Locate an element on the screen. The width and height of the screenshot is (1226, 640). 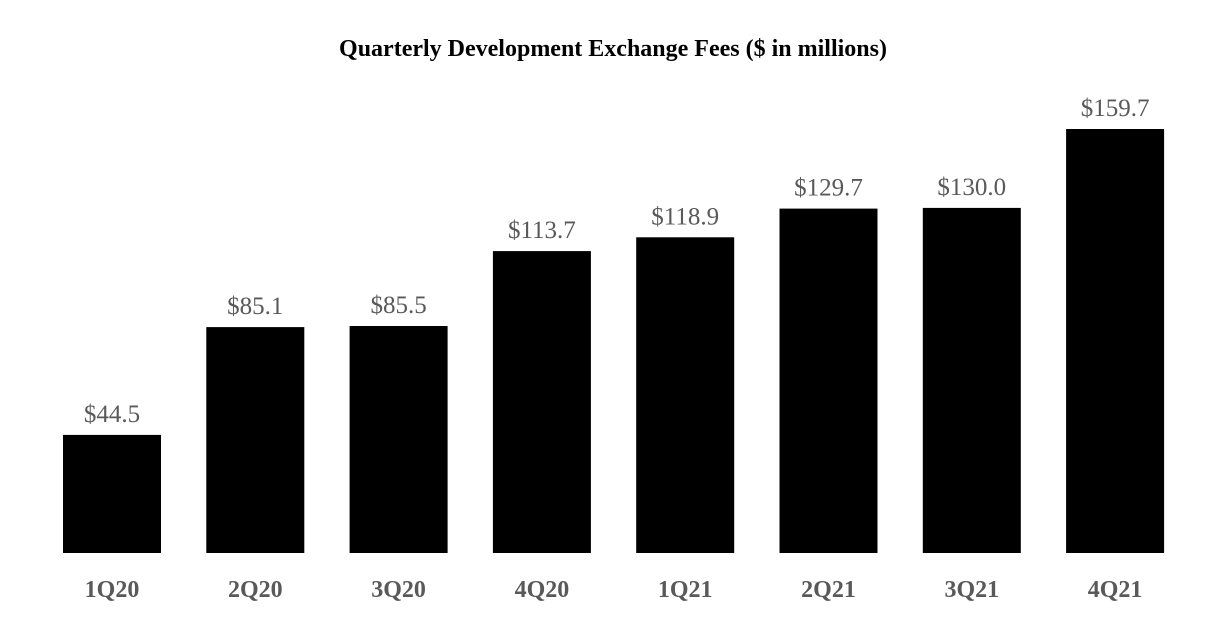
bar-3Q20 is located at coordinates (398, 439).